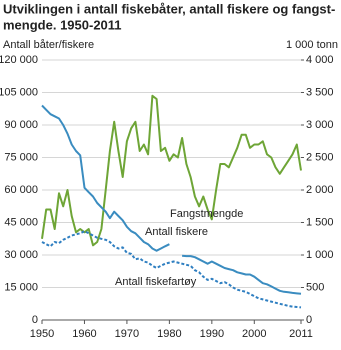 The image size is (341, 350). Describe the element at coordinates (320, 157) in the screenshot. I see `y2-tick-label: 2 500` at that location.